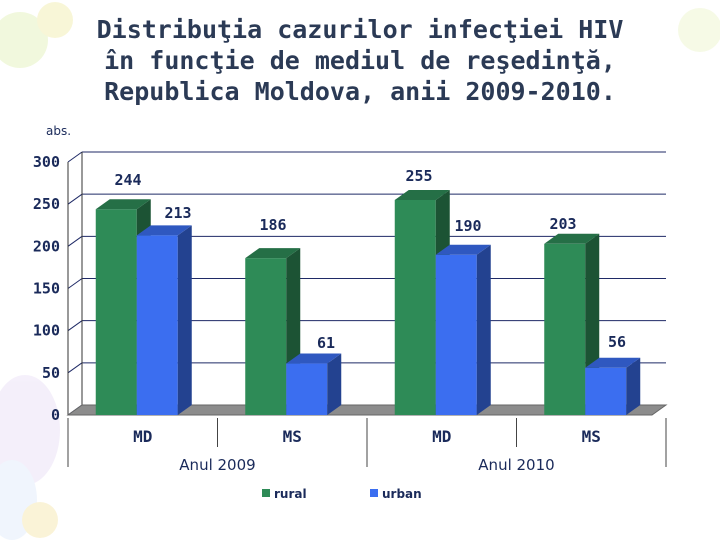 The image size is (720, 540). I want to click on data-label: 186, so click(272, 225).